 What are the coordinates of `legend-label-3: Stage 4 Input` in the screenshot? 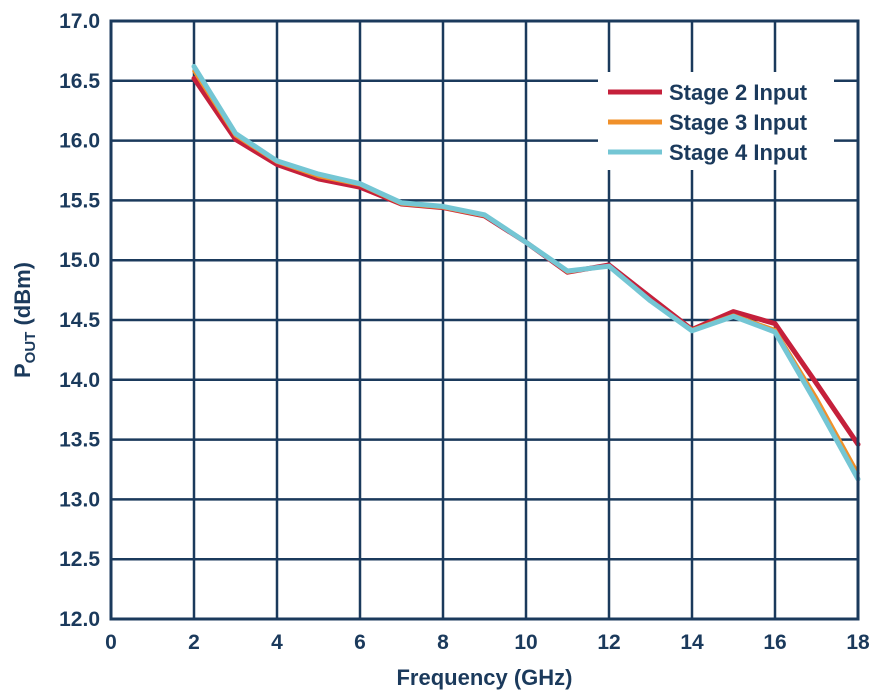 It's located at (738, 152).